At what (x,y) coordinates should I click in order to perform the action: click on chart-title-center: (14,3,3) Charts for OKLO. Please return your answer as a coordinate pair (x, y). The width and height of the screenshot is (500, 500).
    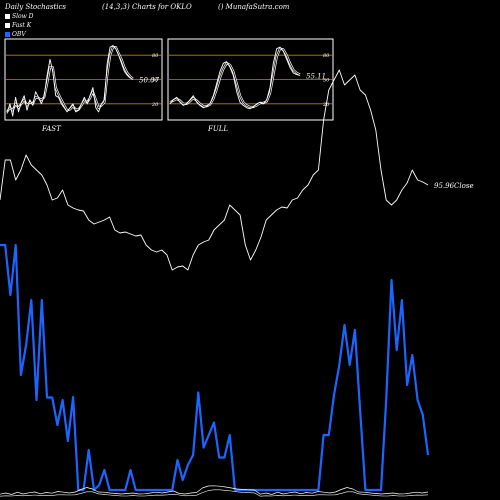
    Looking at the image, I should click on (147, 7).